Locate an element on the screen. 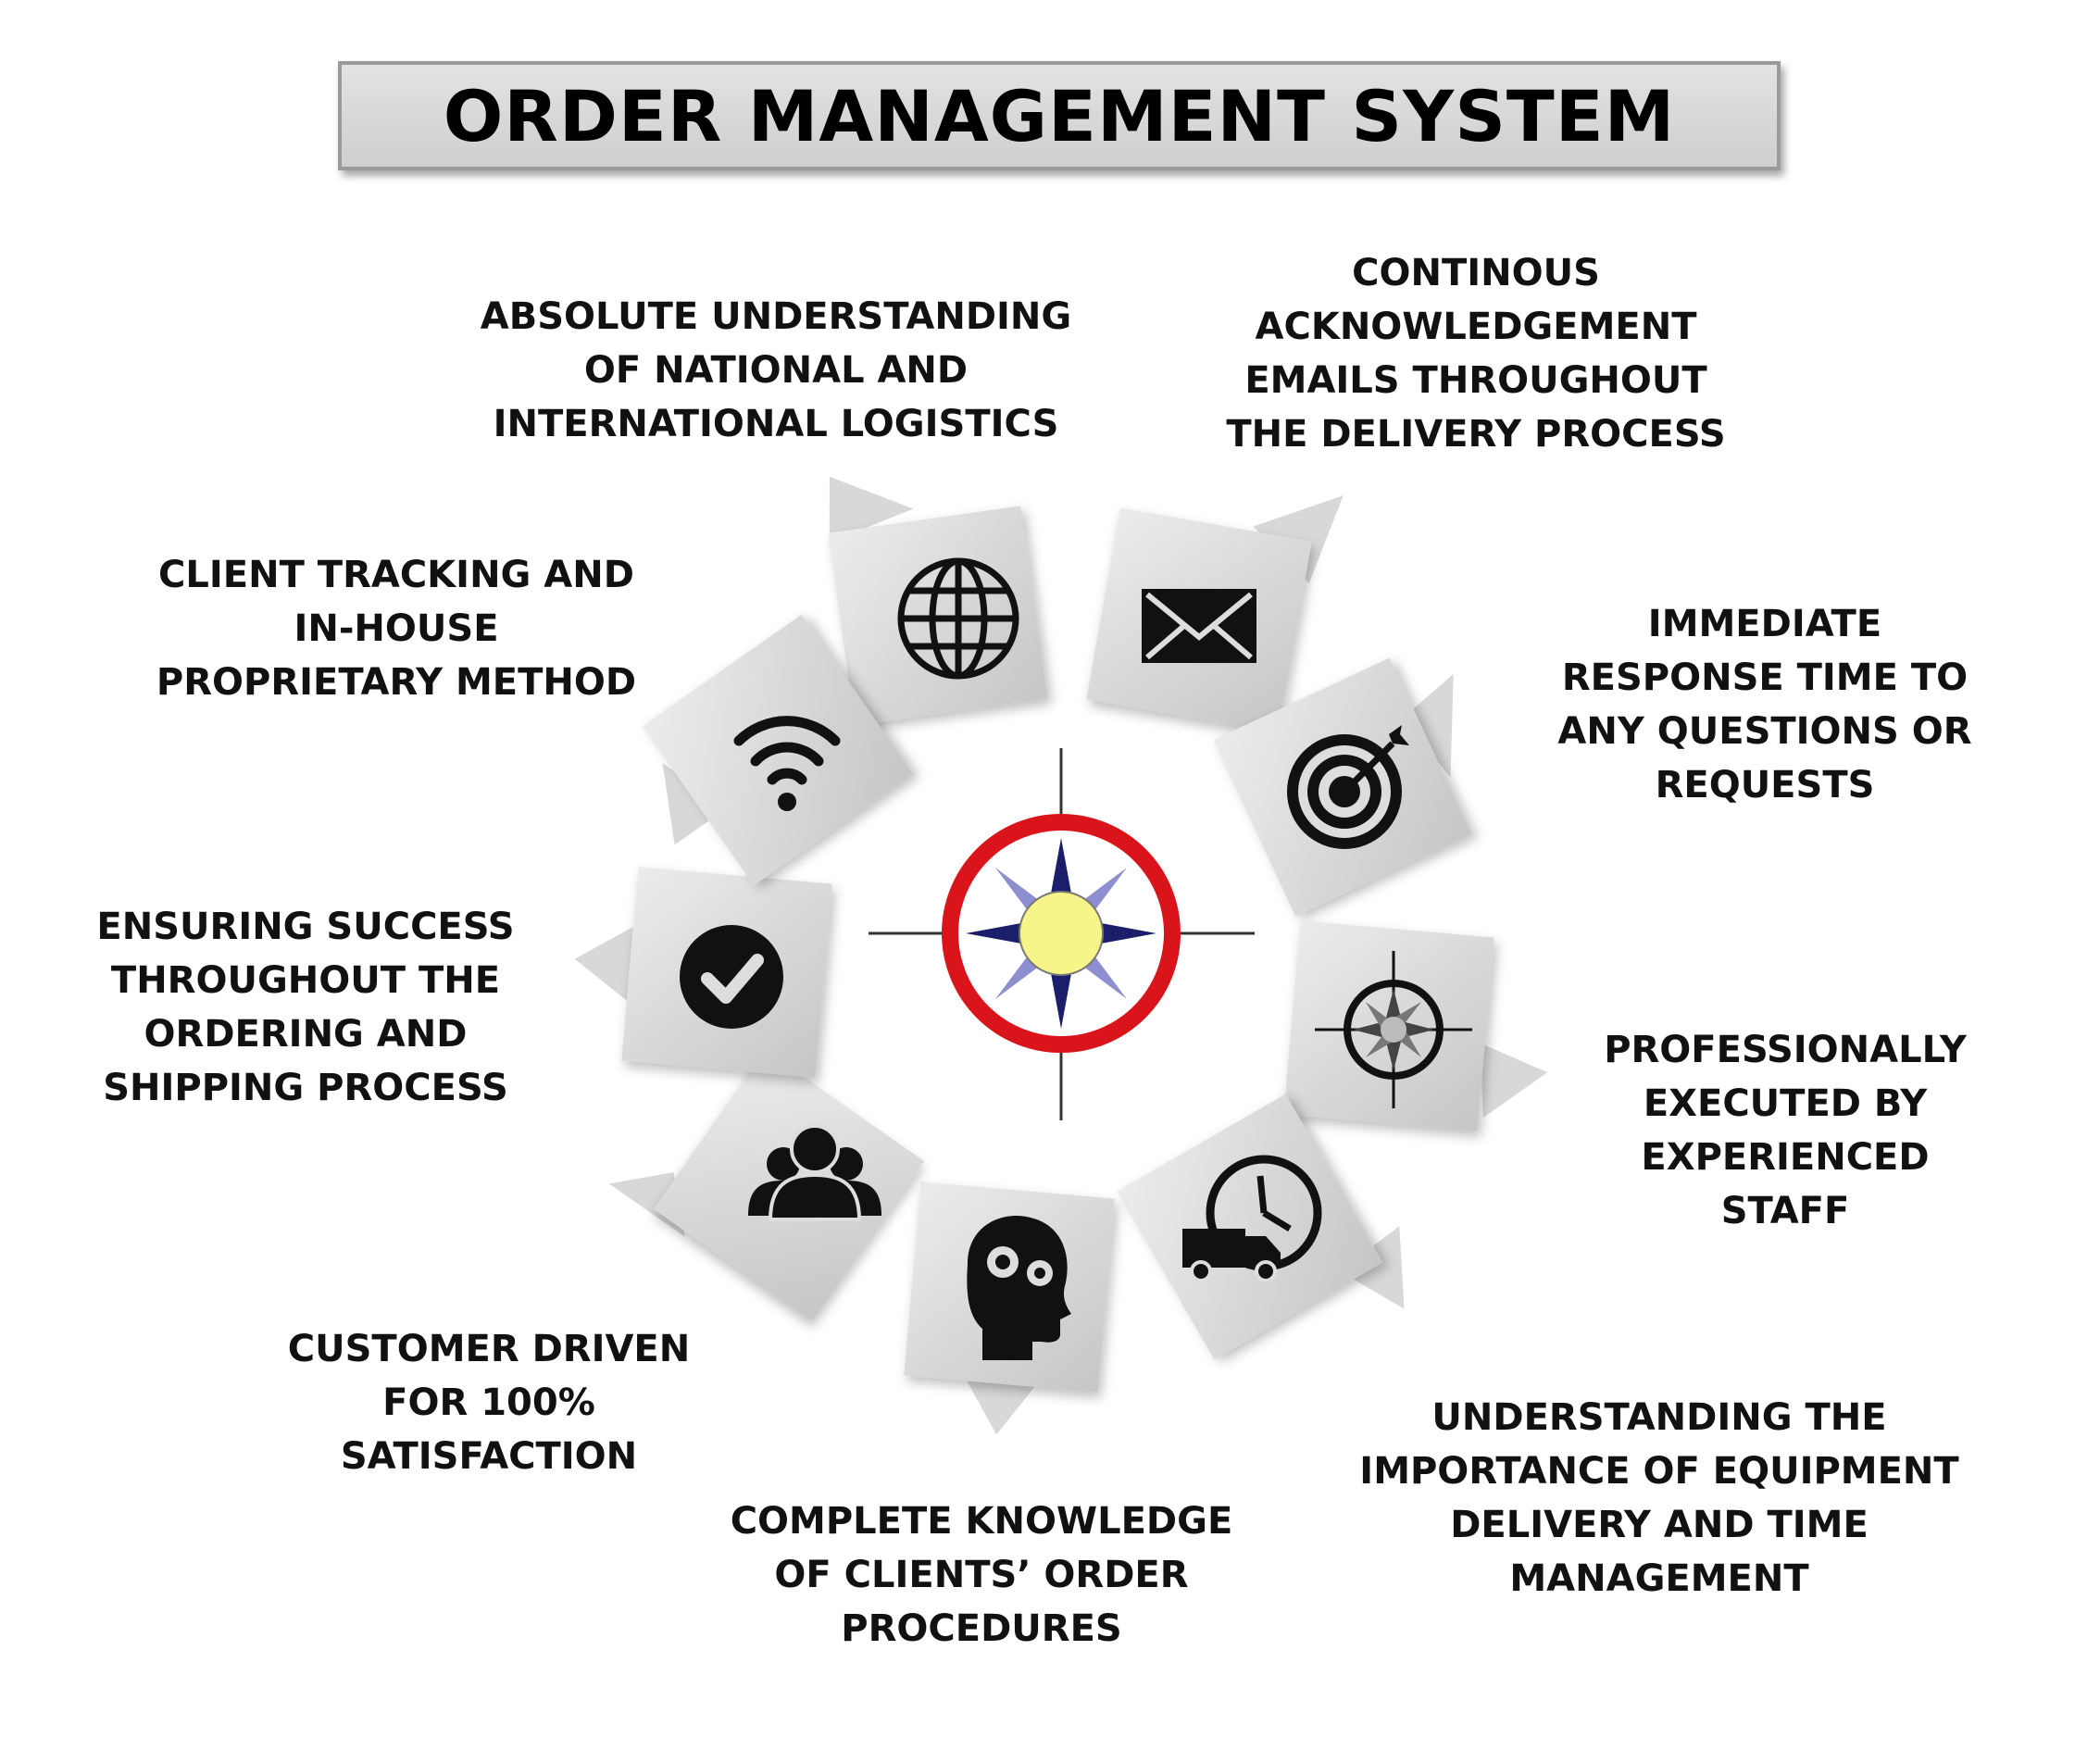 The image size is (2100, 1750). target-icon is located at coordinates (1348, 787).